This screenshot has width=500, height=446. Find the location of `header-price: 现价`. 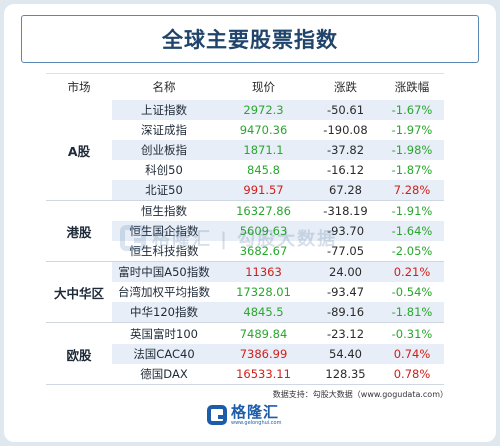

header-price: 现价 is located at coordinates (263, 87).